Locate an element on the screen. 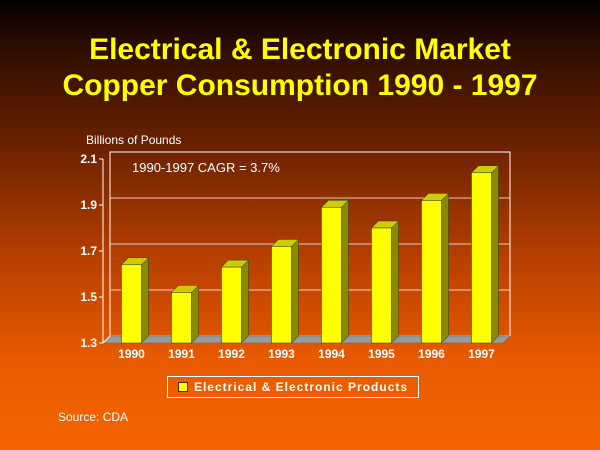  chart-title-line-1: Electrical & Electronic Market is located at coordinates (300, 49).